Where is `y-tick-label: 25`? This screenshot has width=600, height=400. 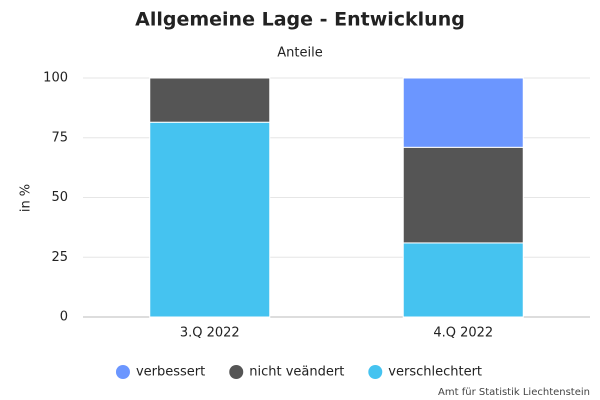
y-tick-label: 25 is located at coordinates (59, 257).